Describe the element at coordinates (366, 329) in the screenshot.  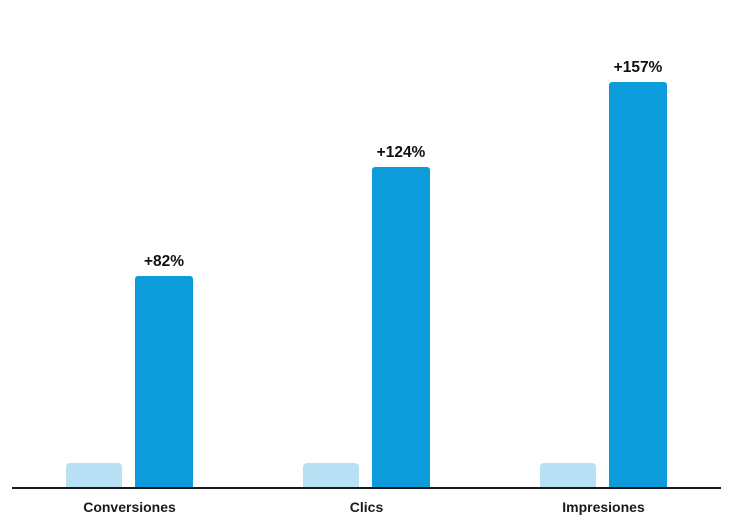
I see `bar-group: +124% Clics` at that location.